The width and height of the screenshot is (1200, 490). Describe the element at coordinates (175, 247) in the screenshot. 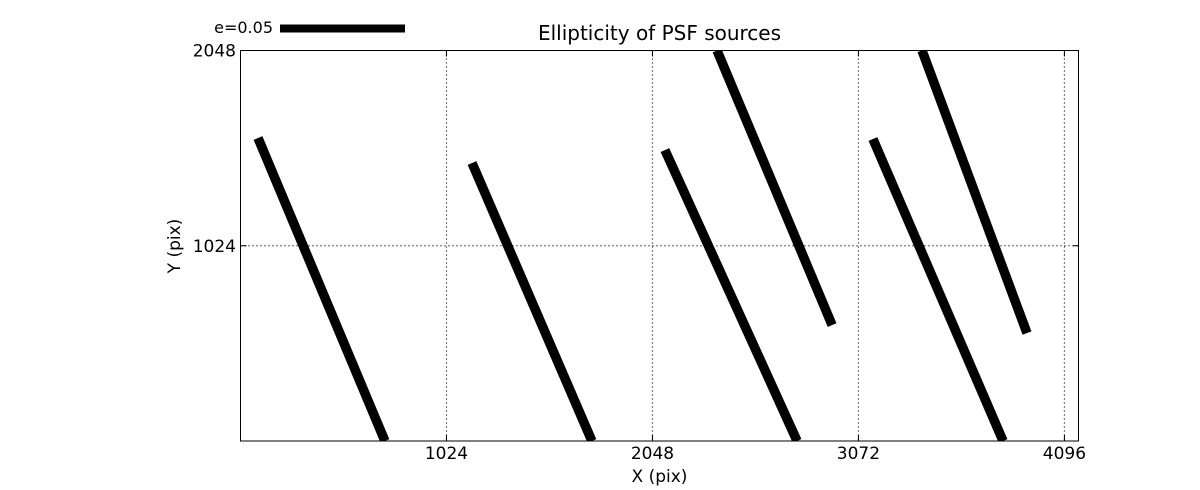

I see `y-axis-label: Y (pix)` at that location.